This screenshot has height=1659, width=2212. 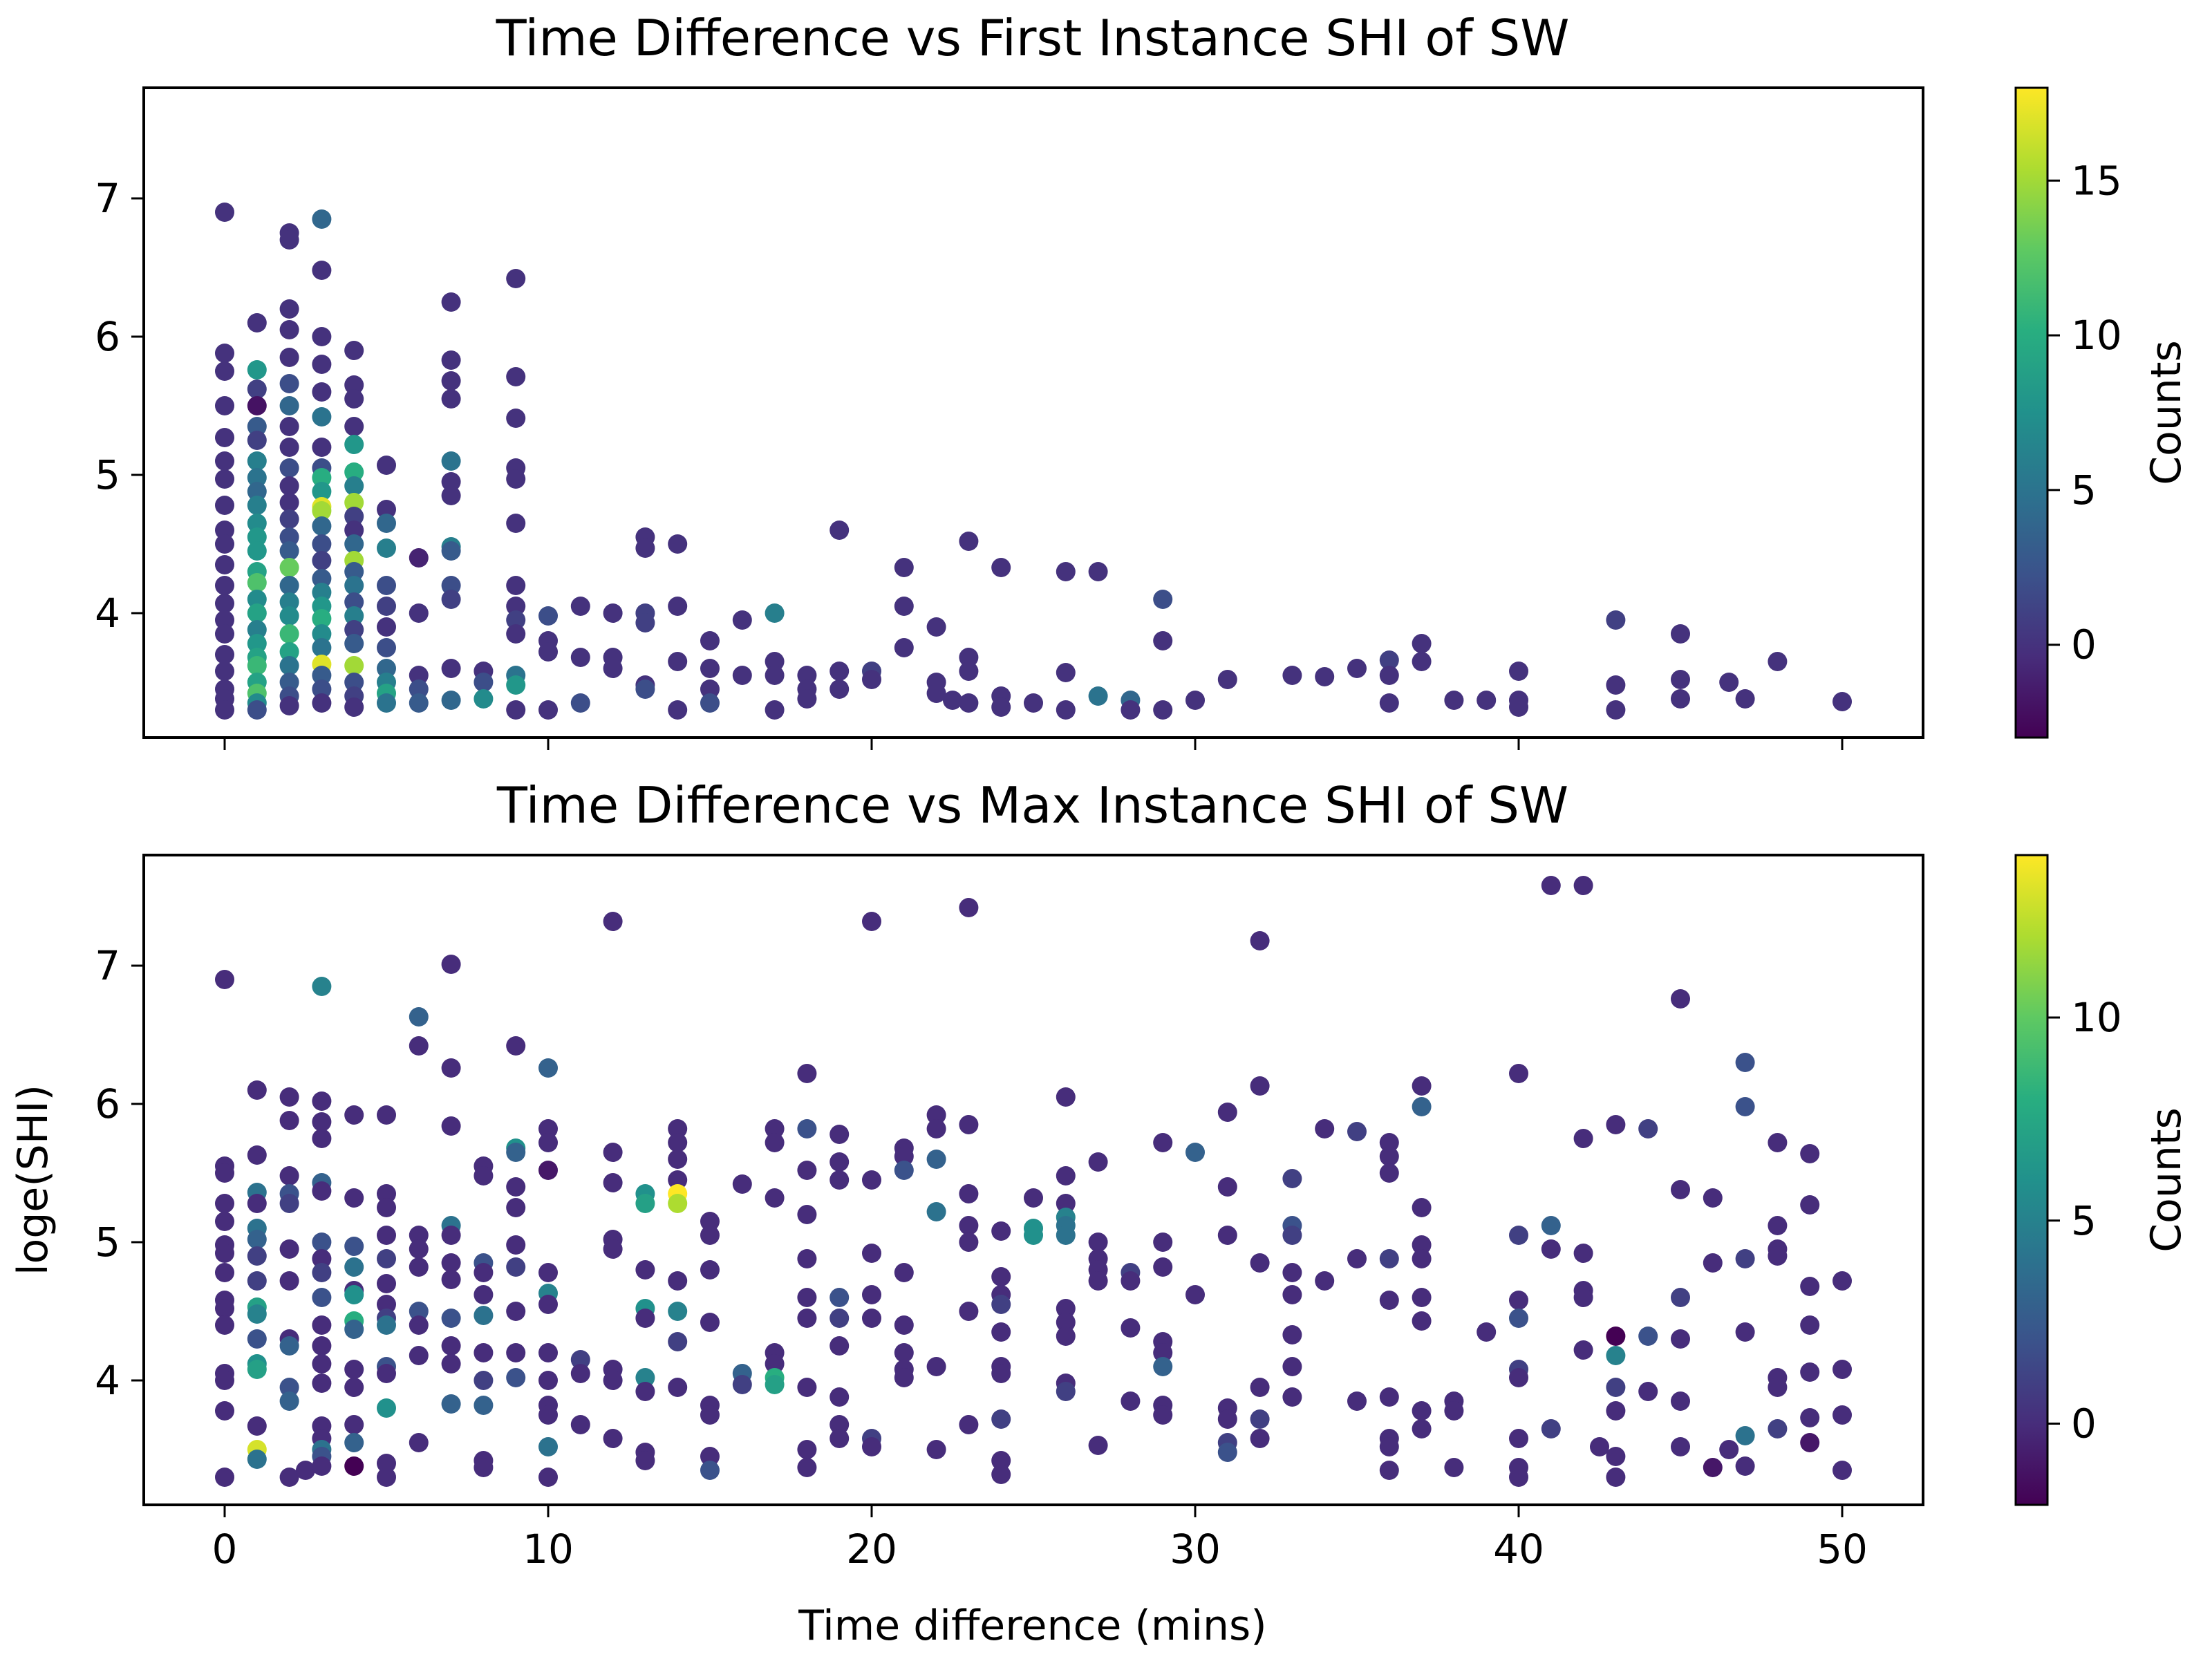 What do you see at coordinates (107, 1103) in the screenshot?
I see `y-tick-label: 6` at bounding box center [107, 1103].